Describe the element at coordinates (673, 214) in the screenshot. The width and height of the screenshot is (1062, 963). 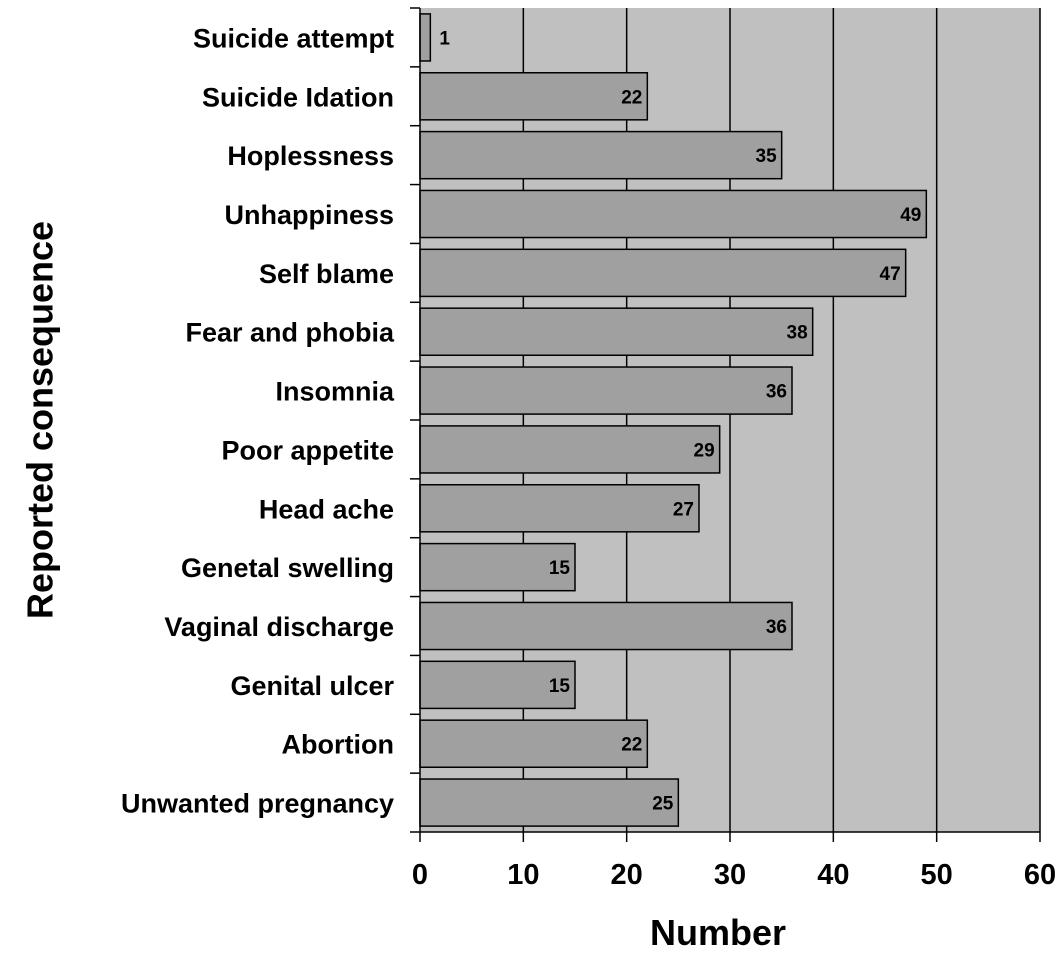
I see `bar-unhappiness` at that location.